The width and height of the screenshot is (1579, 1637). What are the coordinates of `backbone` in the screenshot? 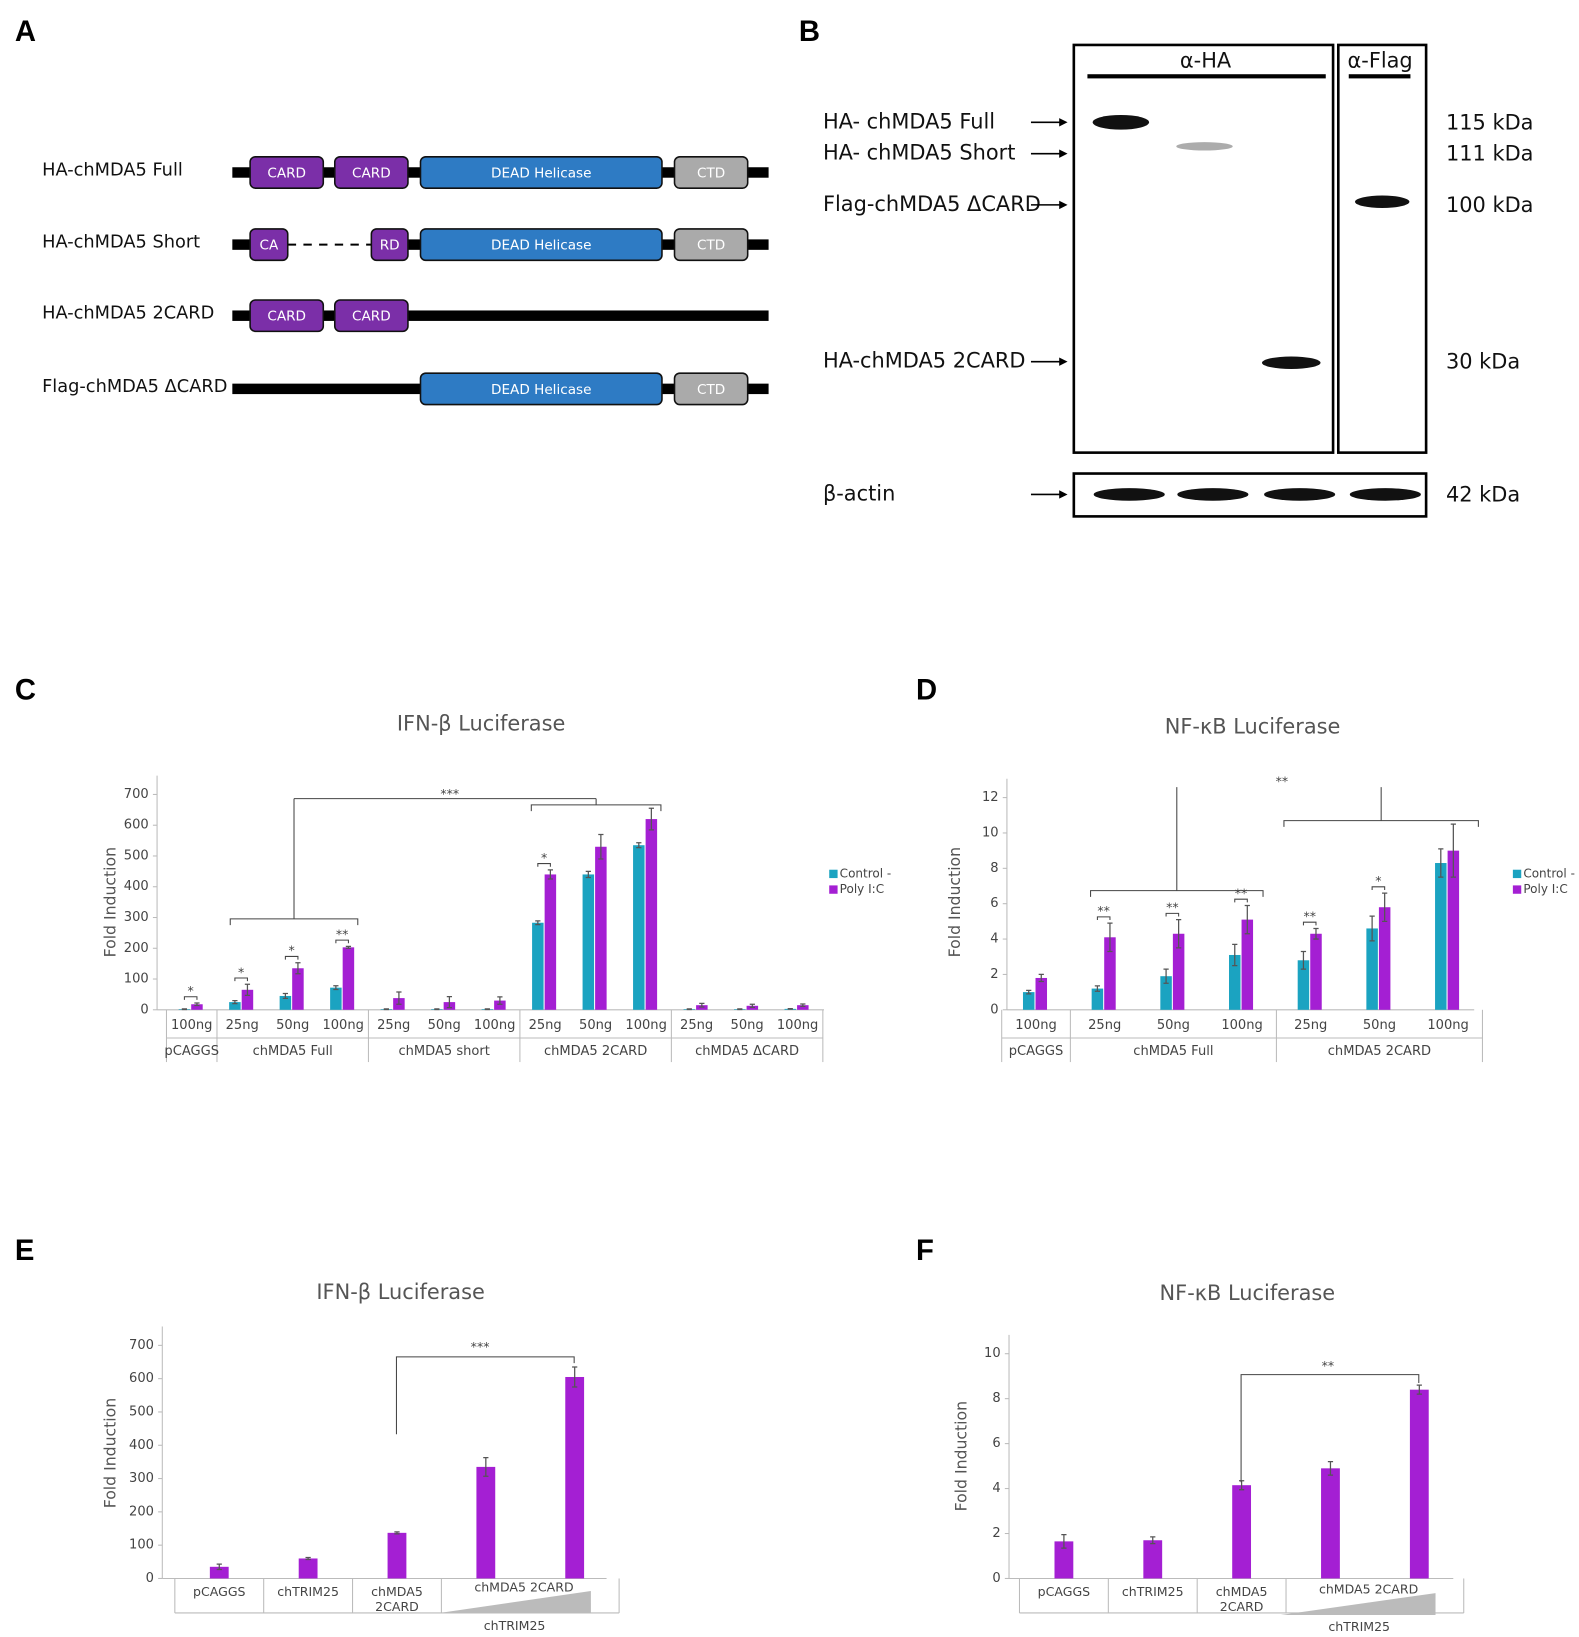 It's located at (241, 244).